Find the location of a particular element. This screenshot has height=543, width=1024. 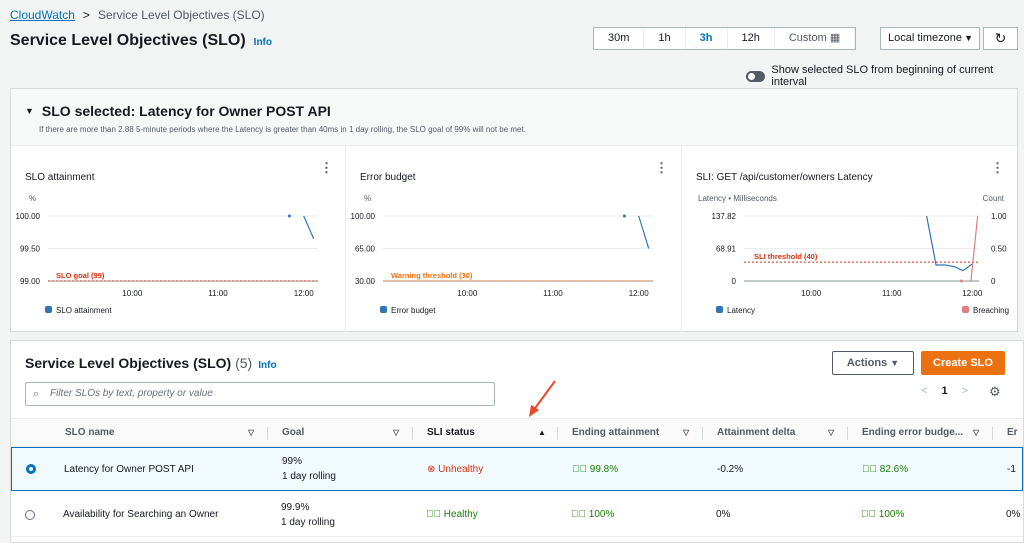

page-number: 1 is located at coordinates (944, 391).